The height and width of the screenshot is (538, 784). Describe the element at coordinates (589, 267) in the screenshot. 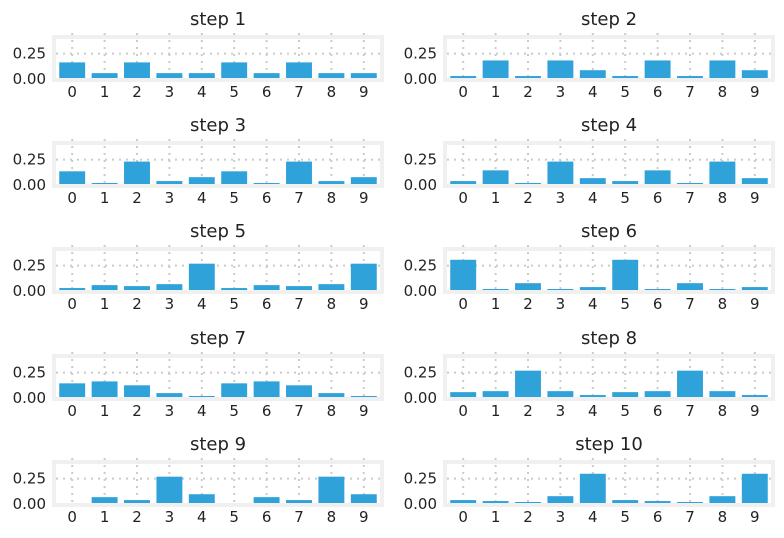

I see `subplot-step-6: 0.25 0.00 0 1 2 3 4 5 6 7 8 9 step 6` at that location.